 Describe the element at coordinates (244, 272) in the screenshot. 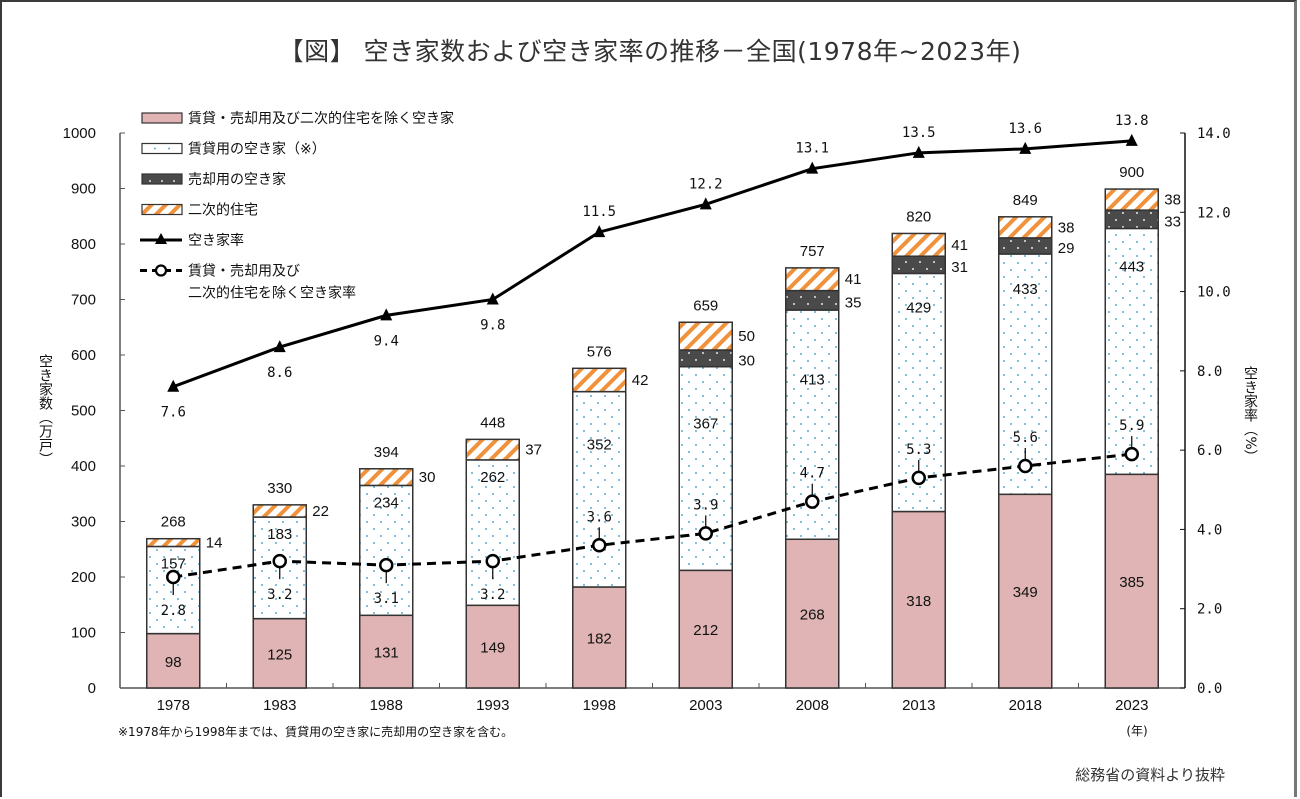

I see `legend-label: 賃貸・売却用及び` at that location.